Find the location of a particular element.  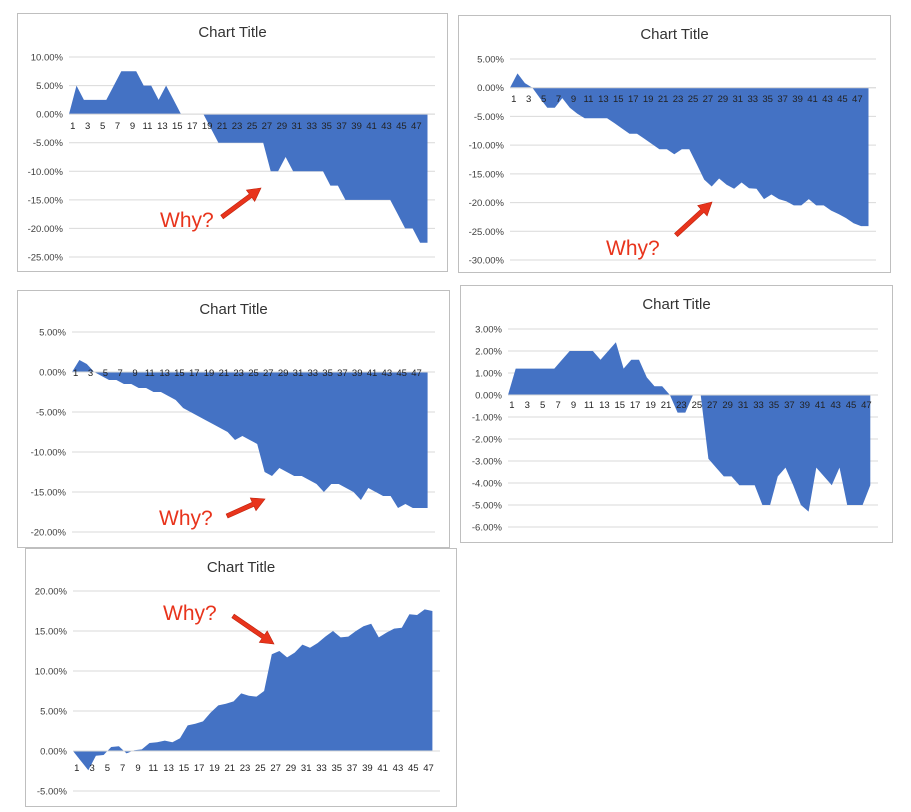

y-tick-label: 20.00% is located at coordinates (51, 592).